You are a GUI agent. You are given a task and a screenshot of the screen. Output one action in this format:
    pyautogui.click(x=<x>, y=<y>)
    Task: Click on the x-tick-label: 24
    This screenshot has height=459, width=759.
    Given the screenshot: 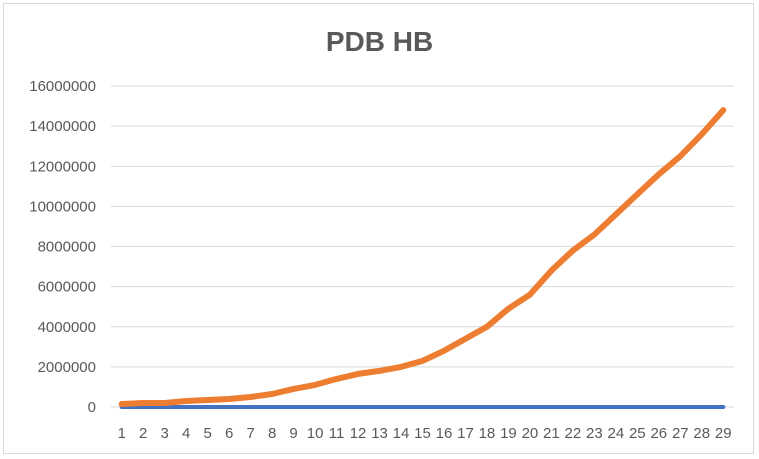 What is the action you would take?
    pyautogui.click(x=616, y=433)
    